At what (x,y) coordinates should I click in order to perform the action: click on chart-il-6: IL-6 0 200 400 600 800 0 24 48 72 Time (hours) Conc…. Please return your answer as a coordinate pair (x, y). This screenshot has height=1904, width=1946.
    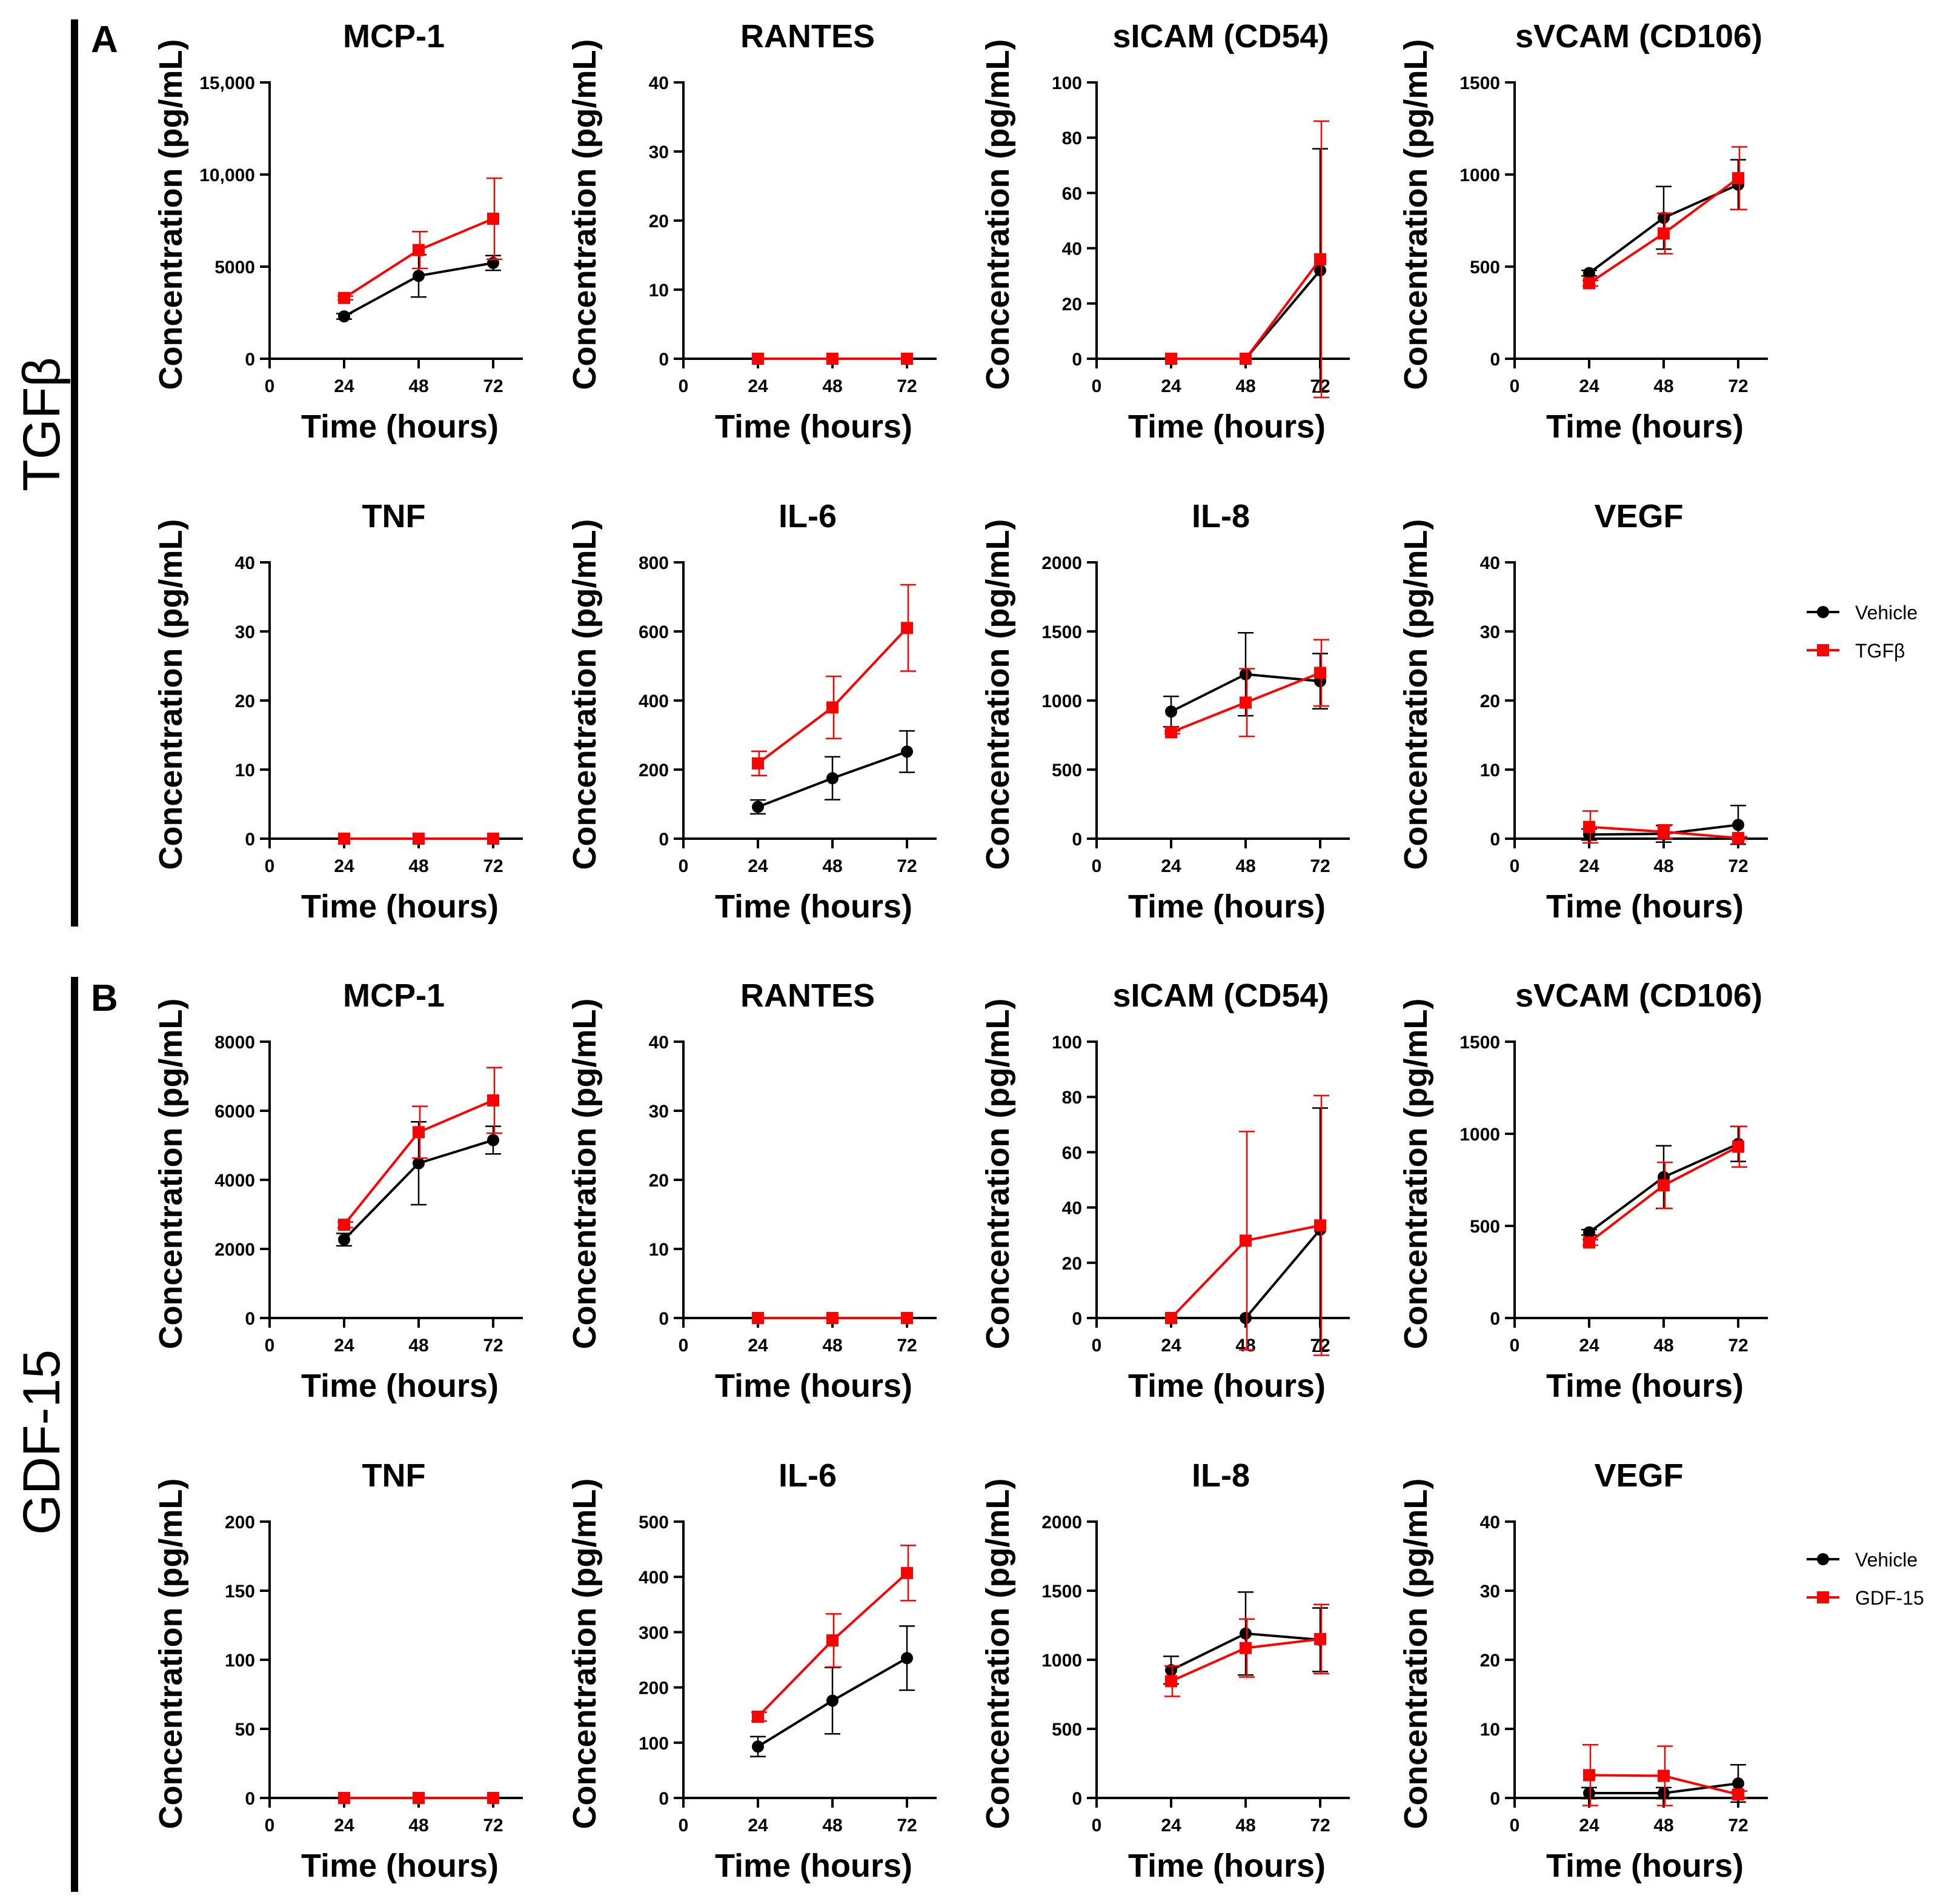
    Looking at the image, I should click on (751, 711).